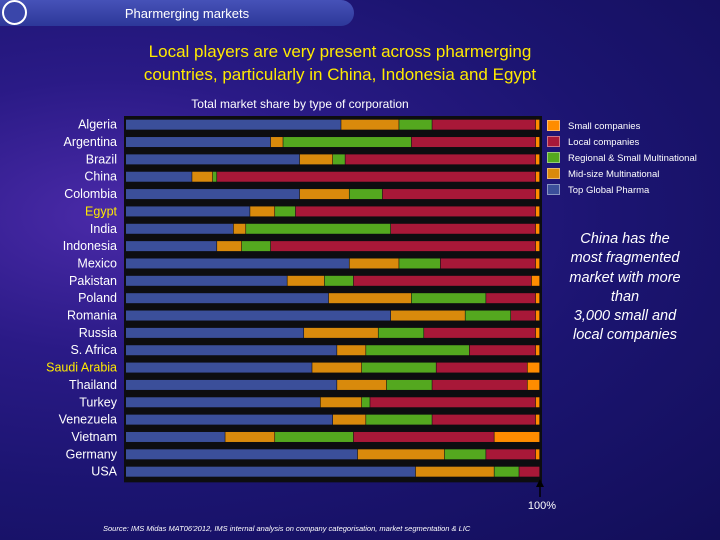 The image size is (720, 540). I want to click on category-label: Pakistan, so click(93, 281).